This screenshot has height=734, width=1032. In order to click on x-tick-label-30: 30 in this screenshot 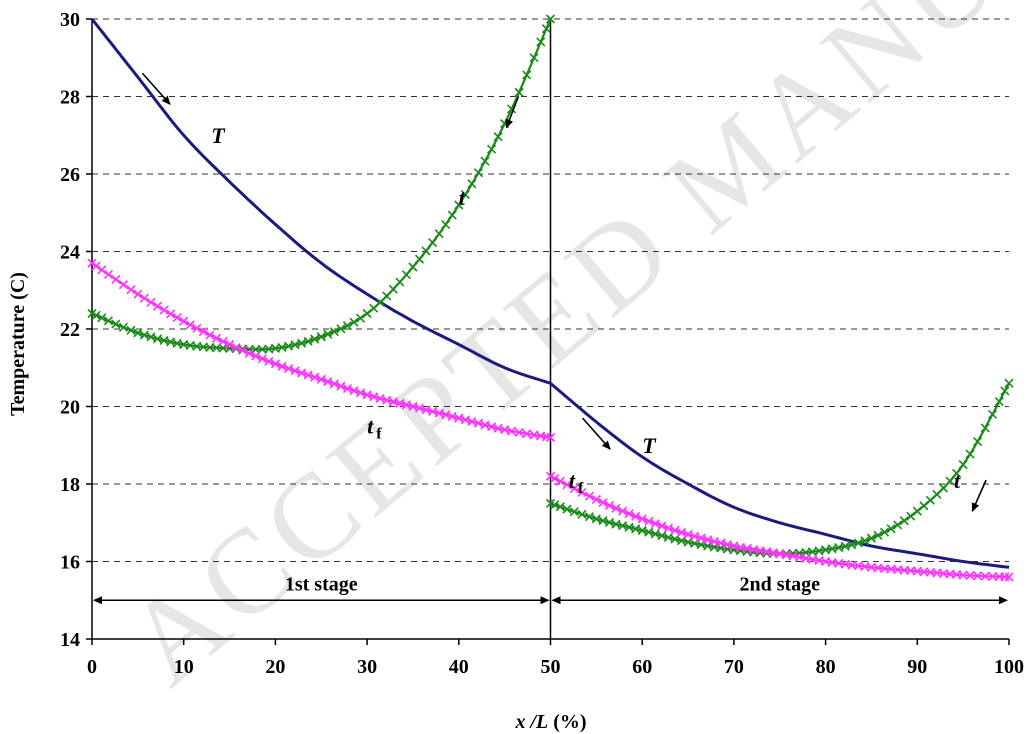, I will do `click(367, 667)`.